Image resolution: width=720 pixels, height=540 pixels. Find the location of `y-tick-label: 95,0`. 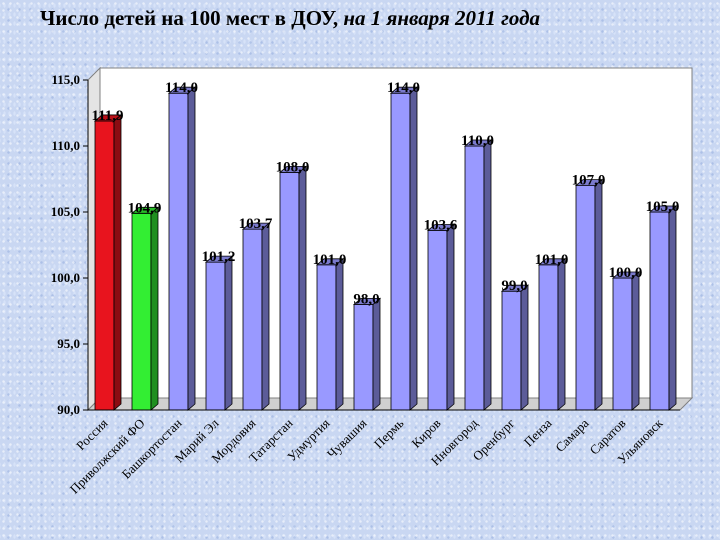

y-tick-label: 95,0 is located at coordinates (68, 343).